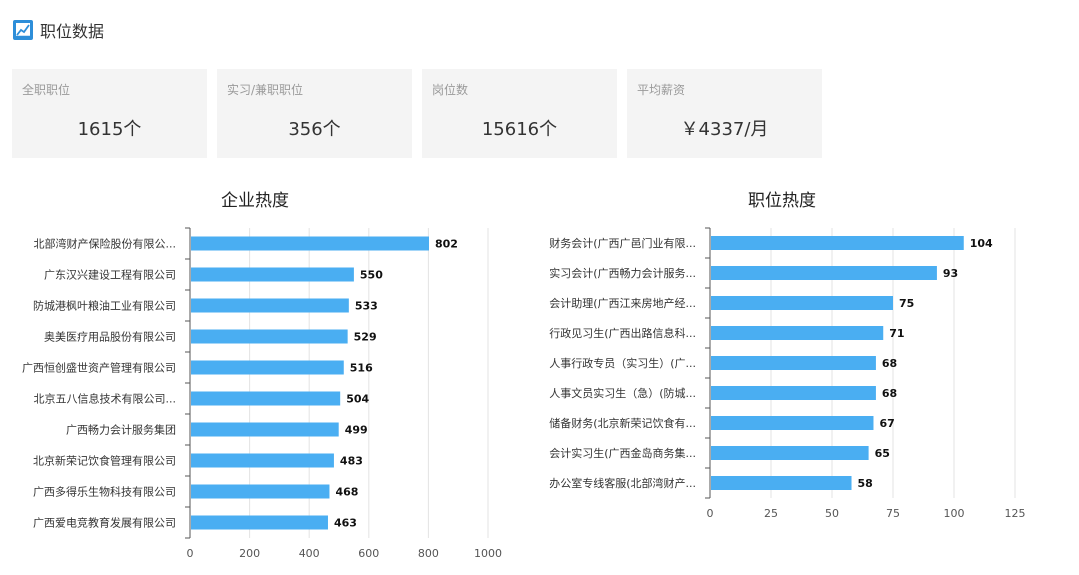 The width and height of the screenshot is (1079, 575). Describe the element at coordinates (314, 113) in the screenshot. I see `card-intern-jobs: 实习/兼职职位 356个` at that location.